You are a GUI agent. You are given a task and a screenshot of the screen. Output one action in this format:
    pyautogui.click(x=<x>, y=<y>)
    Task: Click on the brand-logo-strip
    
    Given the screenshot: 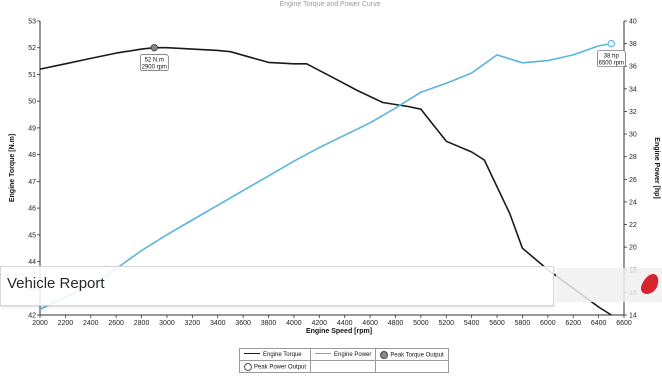 What is the action you would take?
    pyautogui.click(x=609, y=285)
    